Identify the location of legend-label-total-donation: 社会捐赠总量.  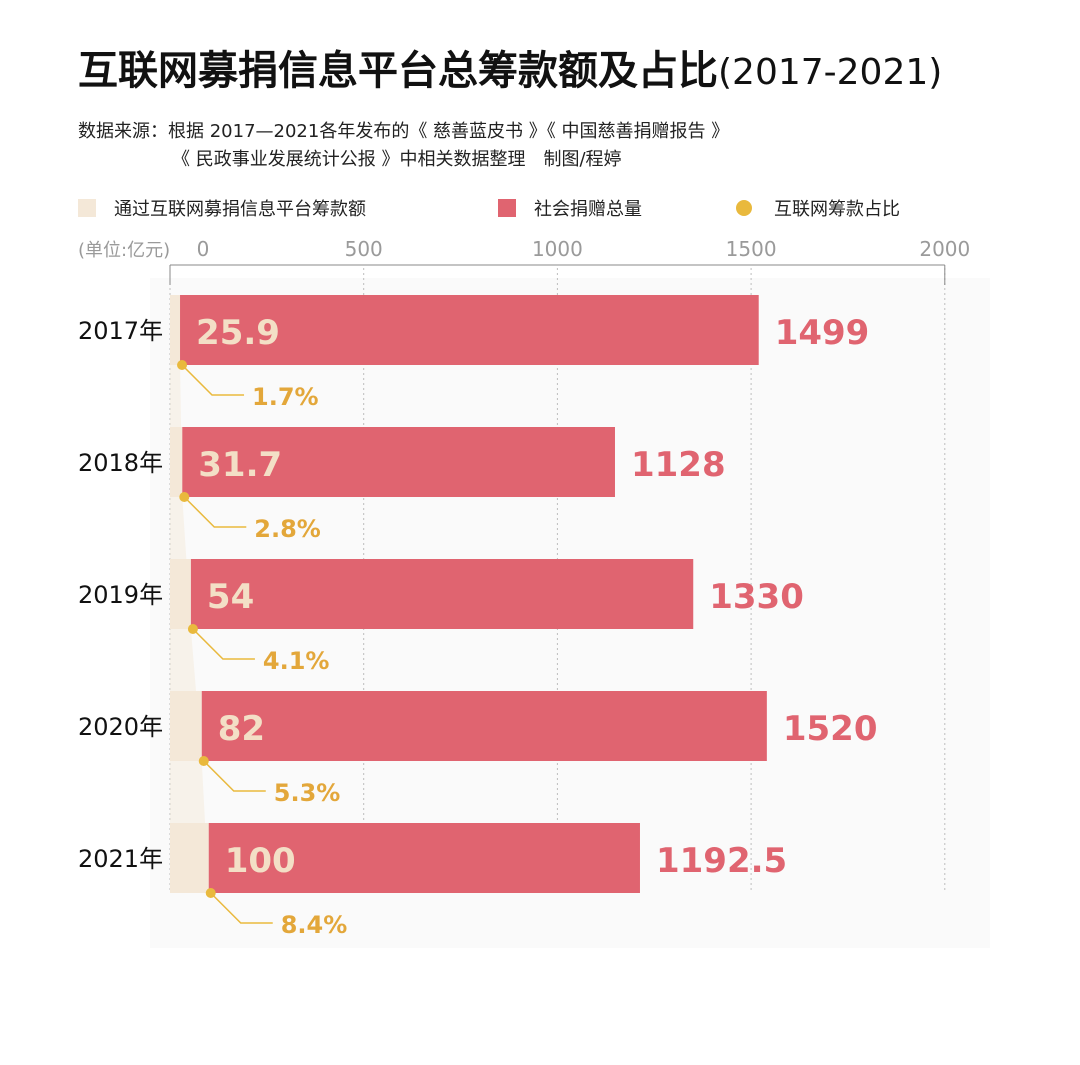
(588, 209).